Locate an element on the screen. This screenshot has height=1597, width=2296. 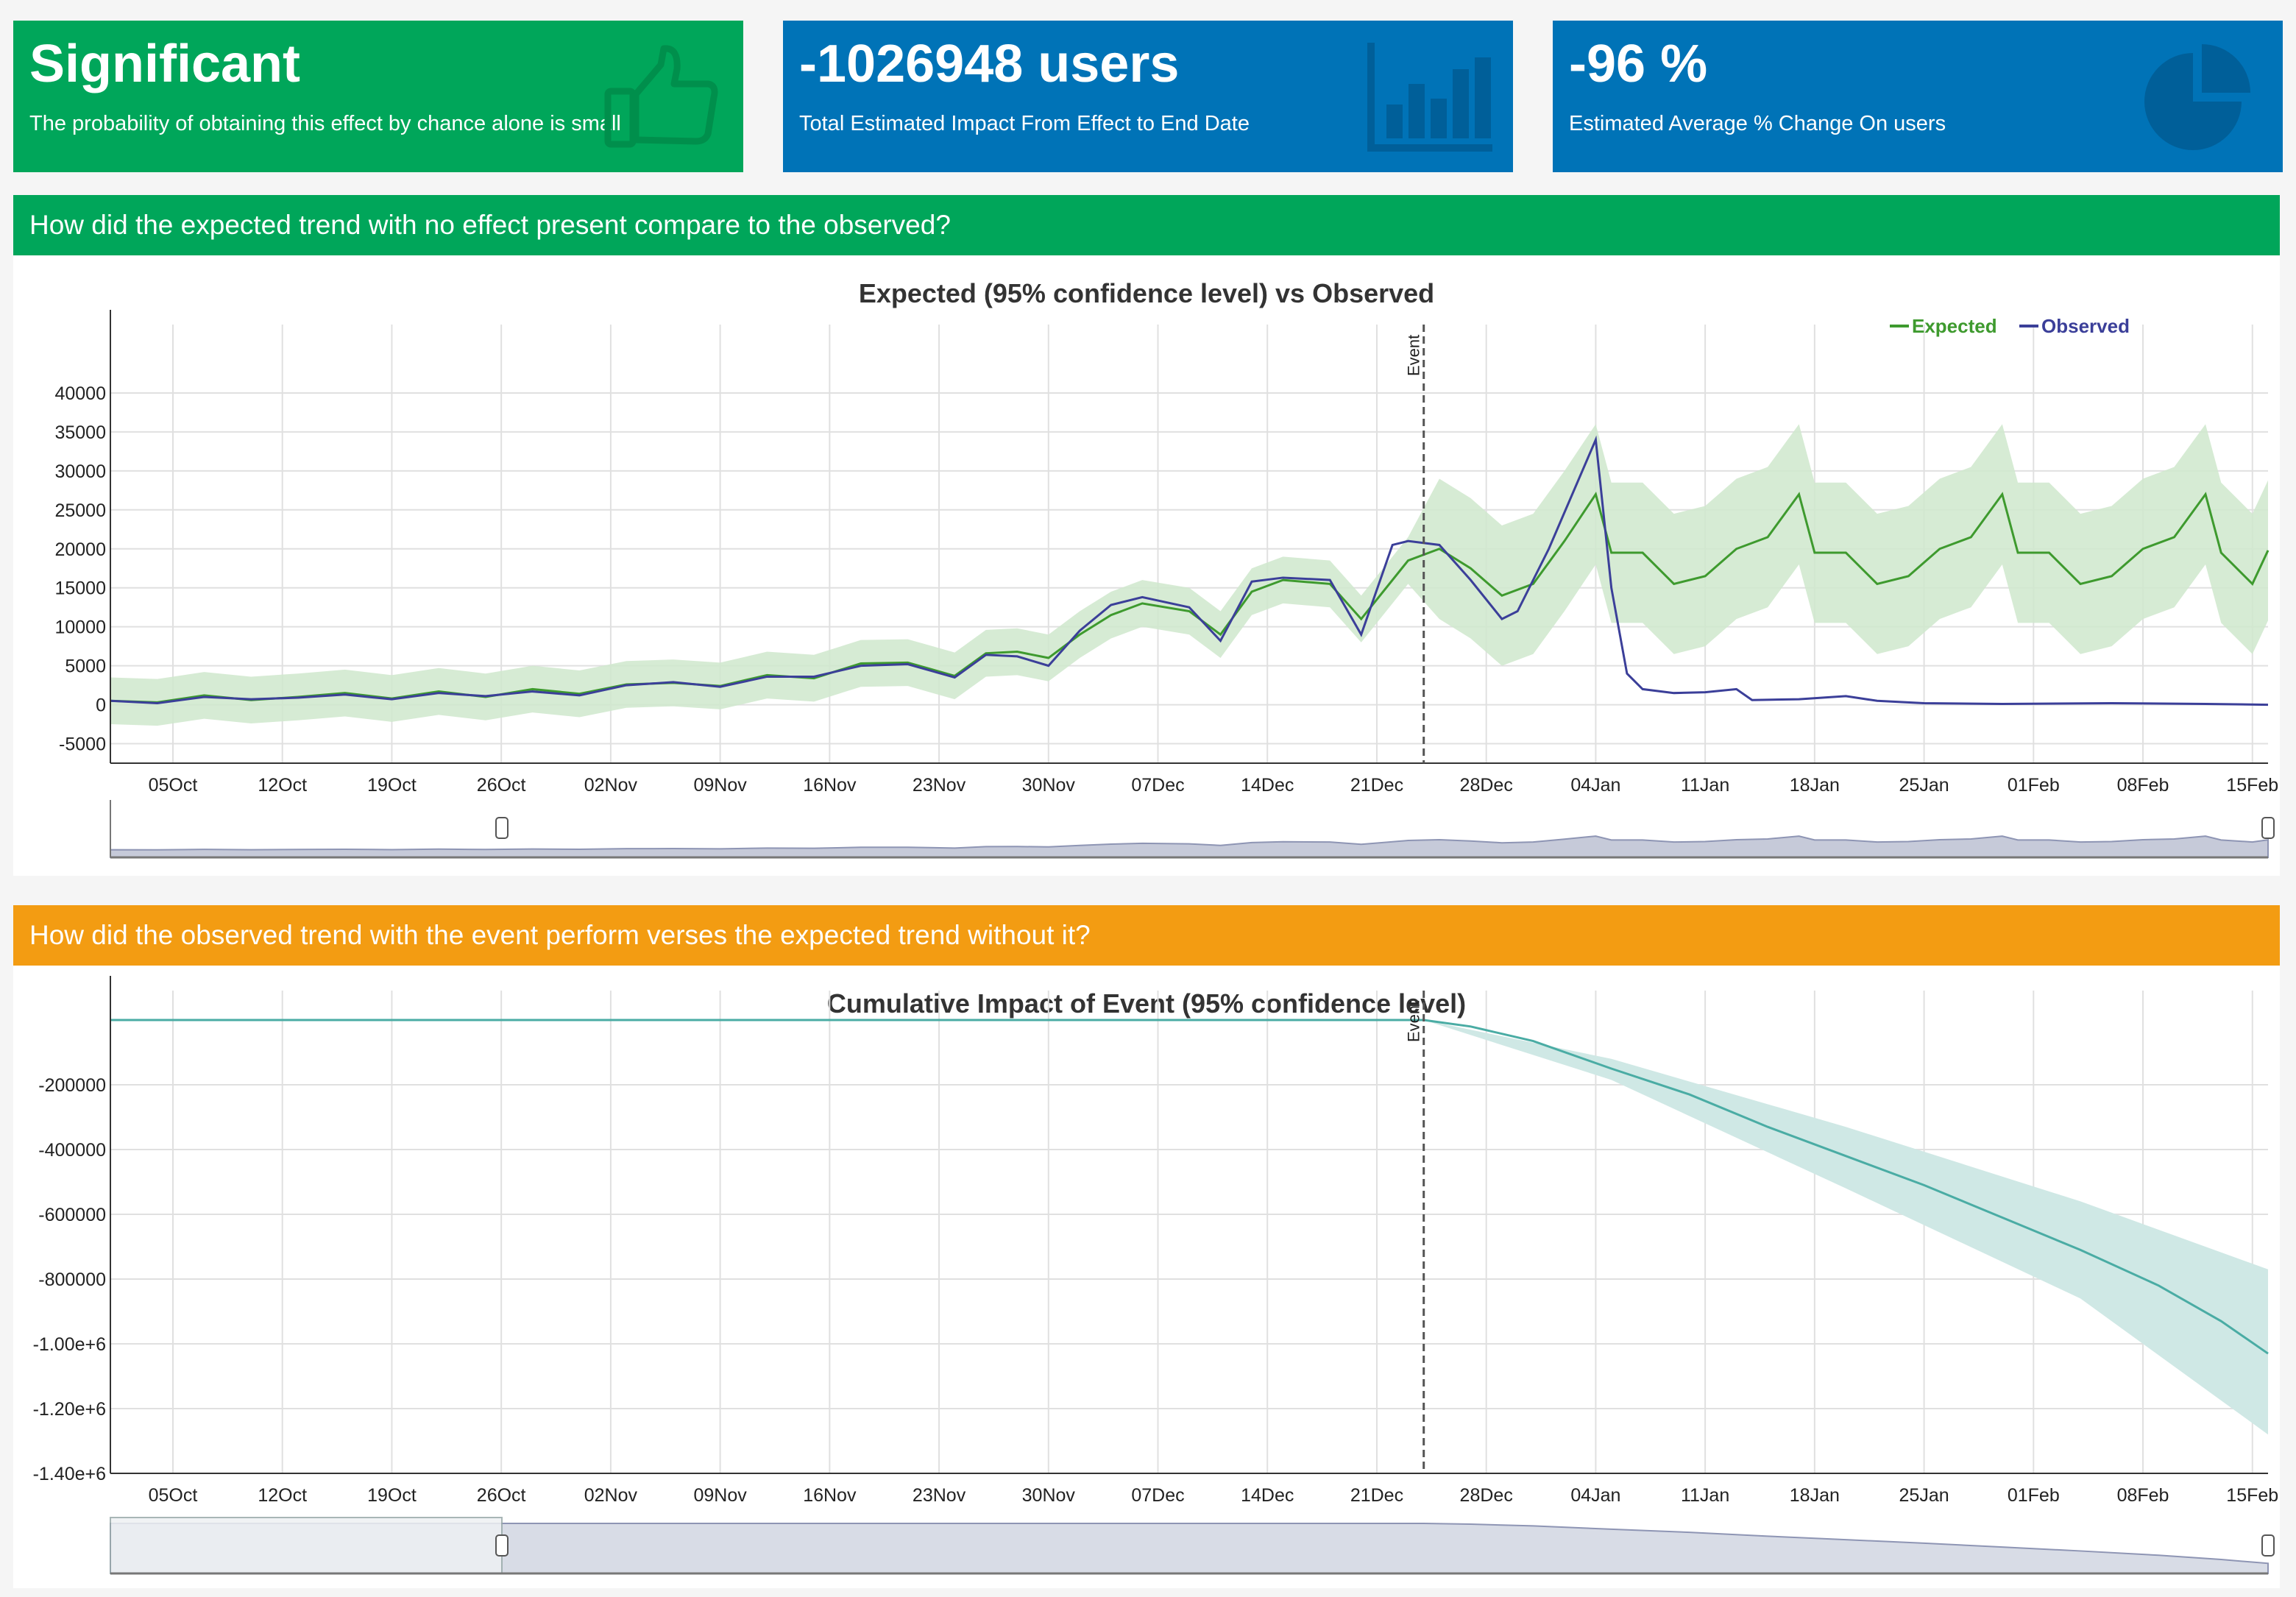
cumulative-confidence-band is located at coordinates (1845, 1227).